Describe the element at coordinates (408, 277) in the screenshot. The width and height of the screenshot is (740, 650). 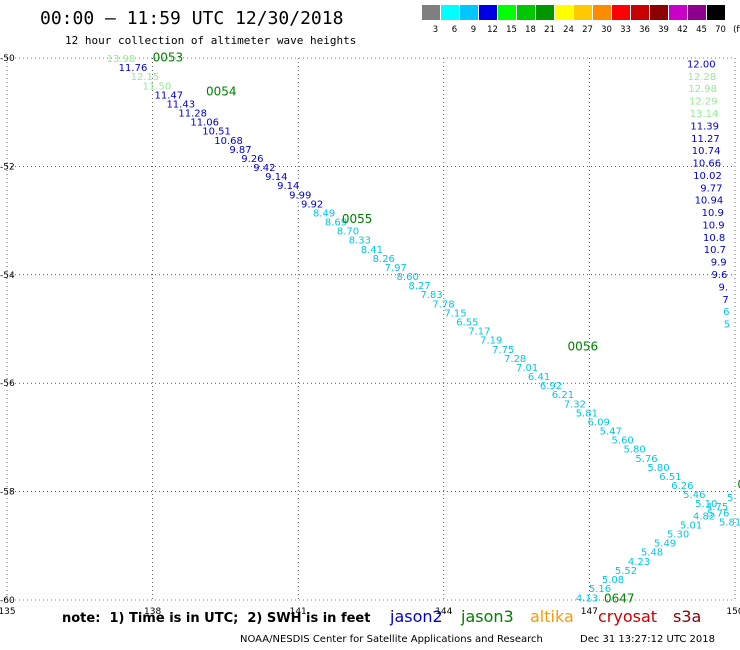
I see `swh-value-label: 8.60` at that location.